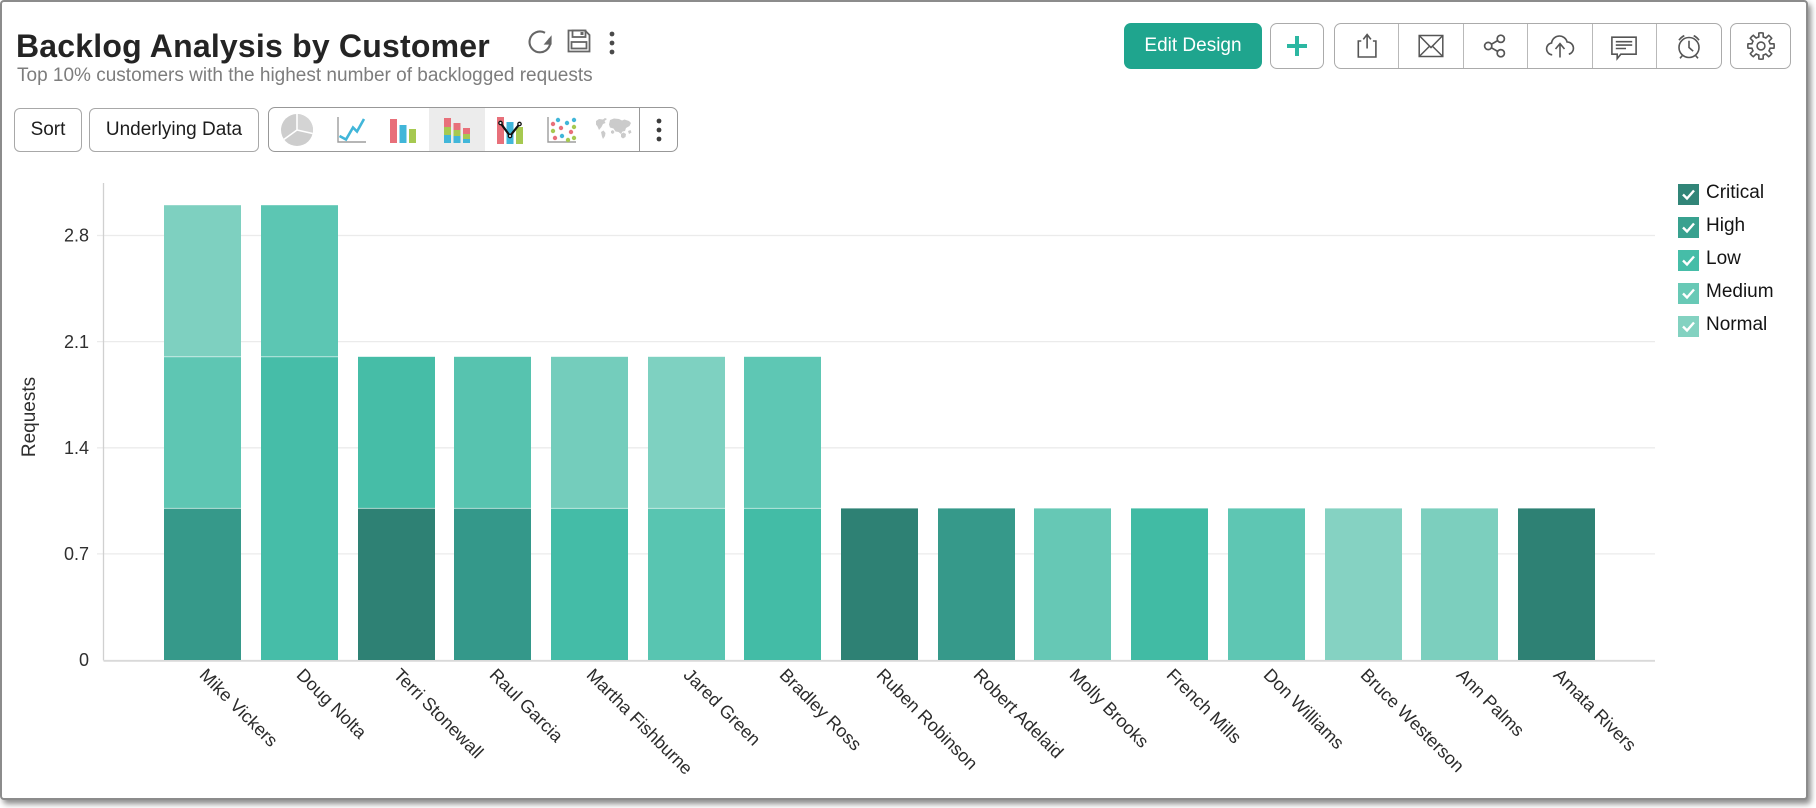 Image resolution: width=1816 pixels, height=808 pixels. Describe the element at coordinates (722, 707) in the screenshot. I see `svg-text: Jared Green` at that location.